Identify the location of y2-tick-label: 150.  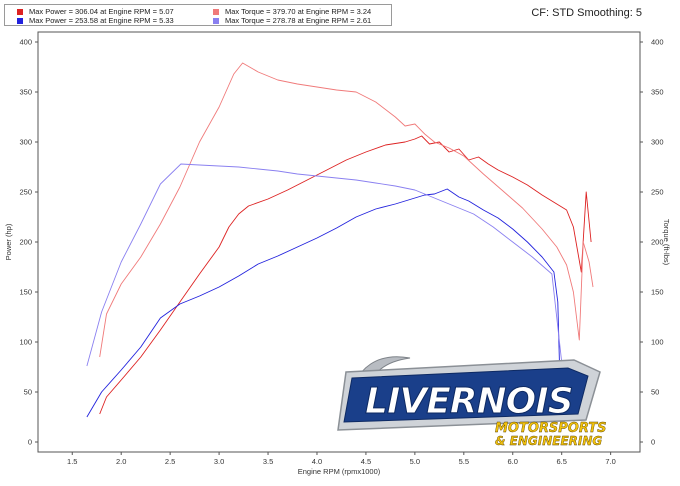
(657, 292).